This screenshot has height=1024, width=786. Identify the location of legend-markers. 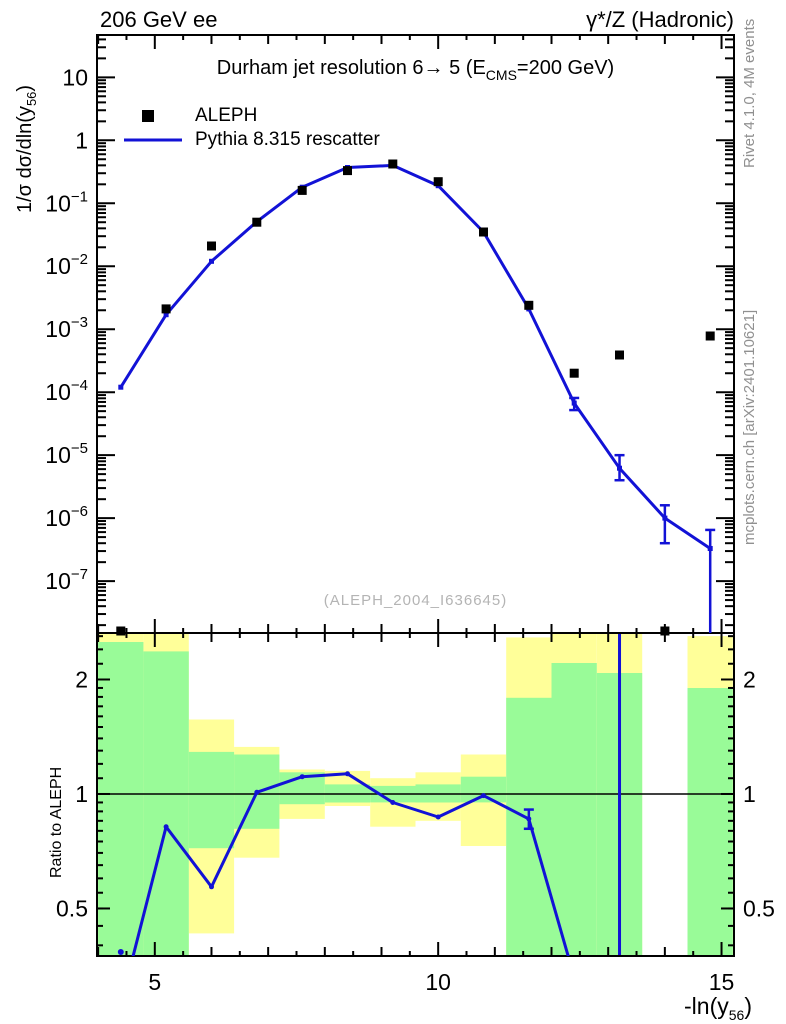
(153, 126).